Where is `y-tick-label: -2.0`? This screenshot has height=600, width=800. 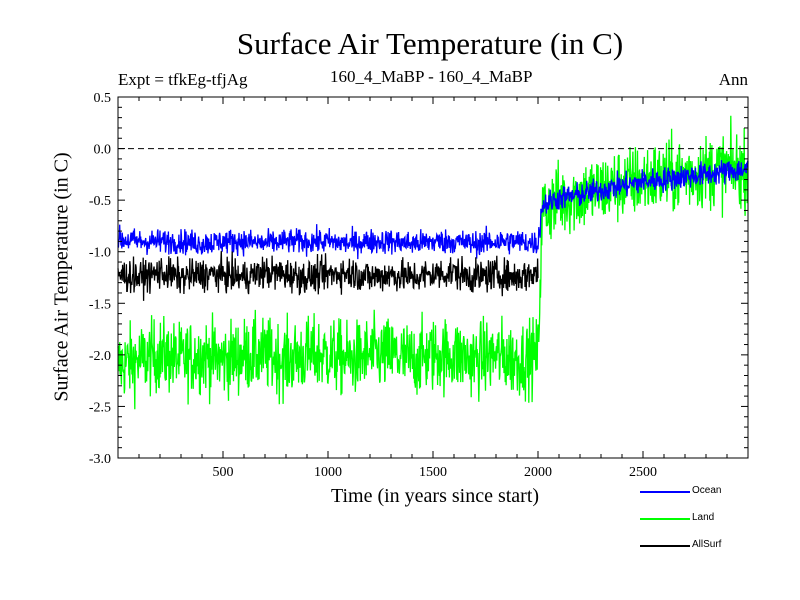
y-tick-label: -2.0 is located at coordinates (100, 356).